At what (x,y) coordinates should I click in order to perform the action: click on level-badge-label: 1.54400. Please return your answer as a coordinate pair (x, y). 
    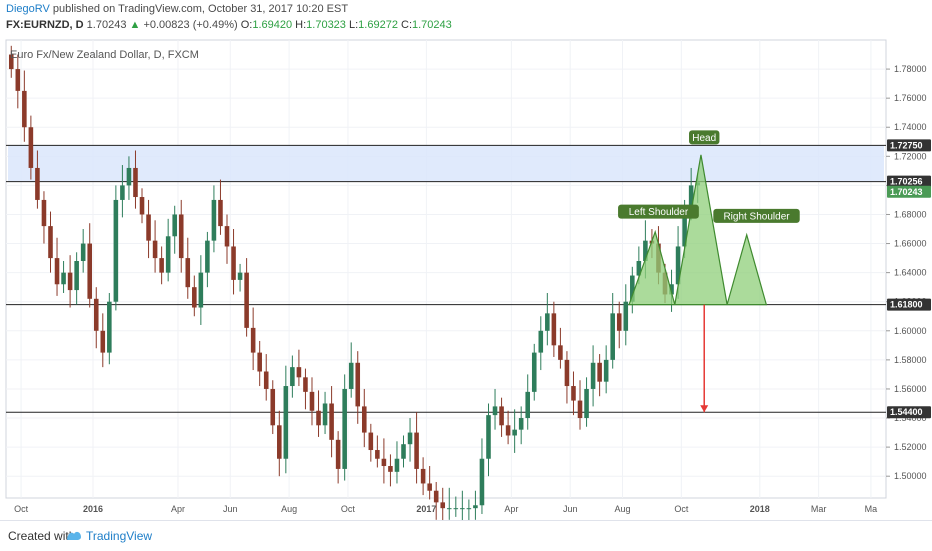
    Looking at the image, I should click on (906, 412).